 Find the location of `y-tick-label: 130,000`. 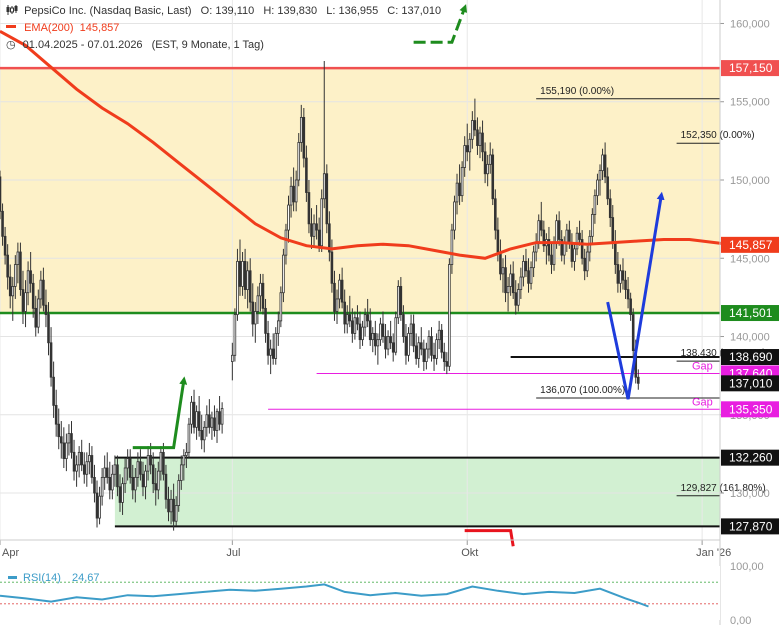

y-tick-label: 130,000 is located at coordinates (750, 494).